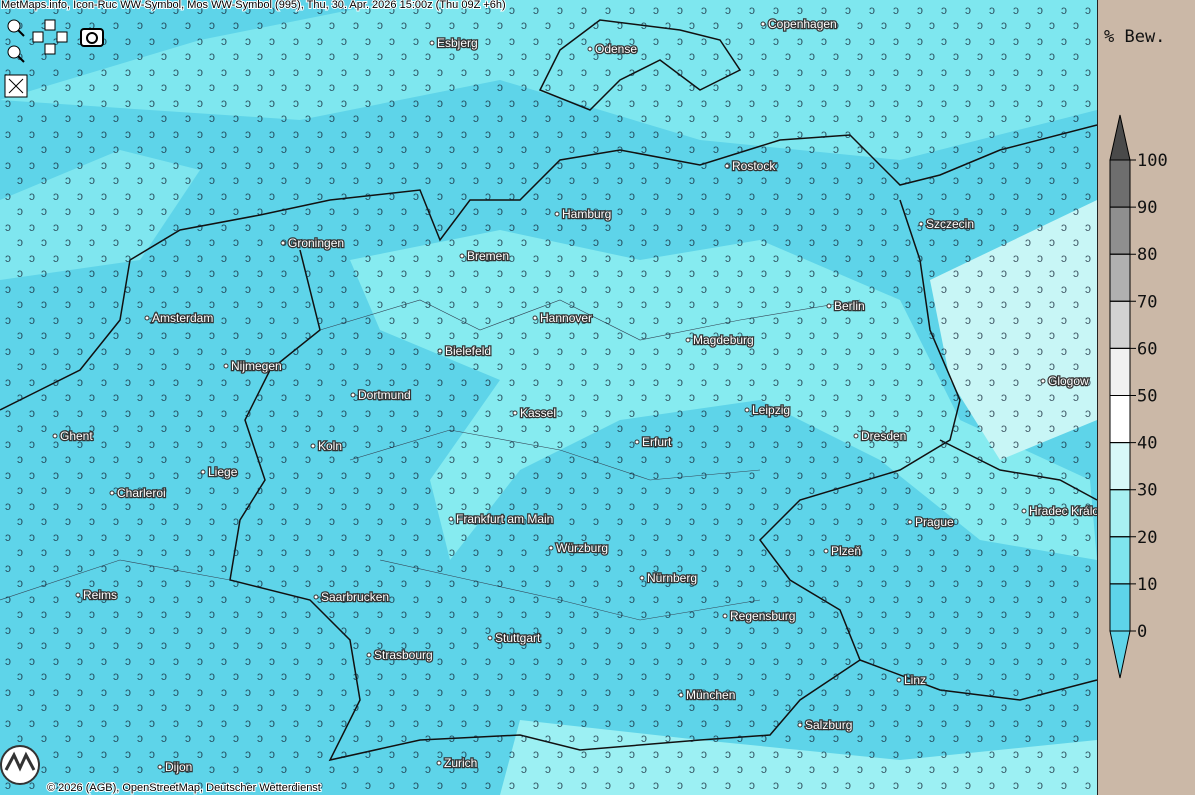  Describe the element at coordinates (1142, 632) in the screenshot. I see `legend-label: 0` at that location.